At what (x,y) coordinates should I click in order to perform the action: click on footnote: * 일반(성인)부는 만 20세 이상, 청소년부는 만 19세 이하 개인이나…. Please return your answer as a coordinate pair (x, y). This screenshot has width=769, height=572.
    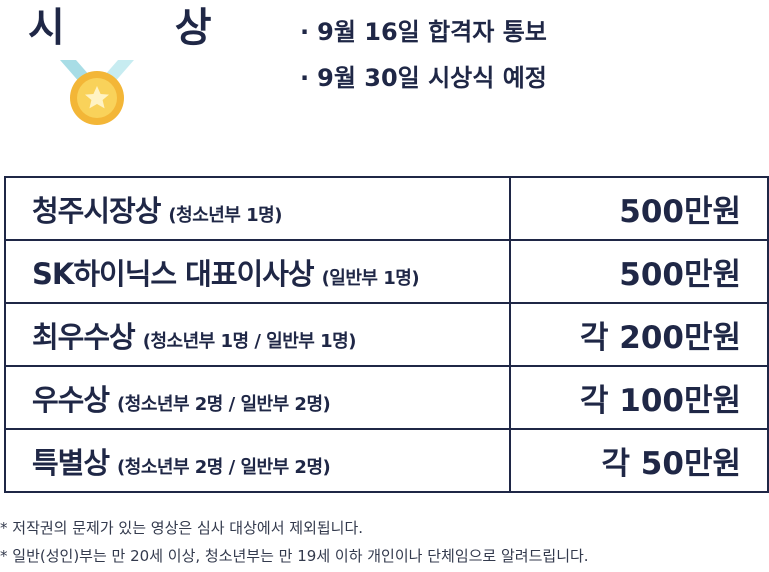
    Looking at the image, I should click on (294, 556).